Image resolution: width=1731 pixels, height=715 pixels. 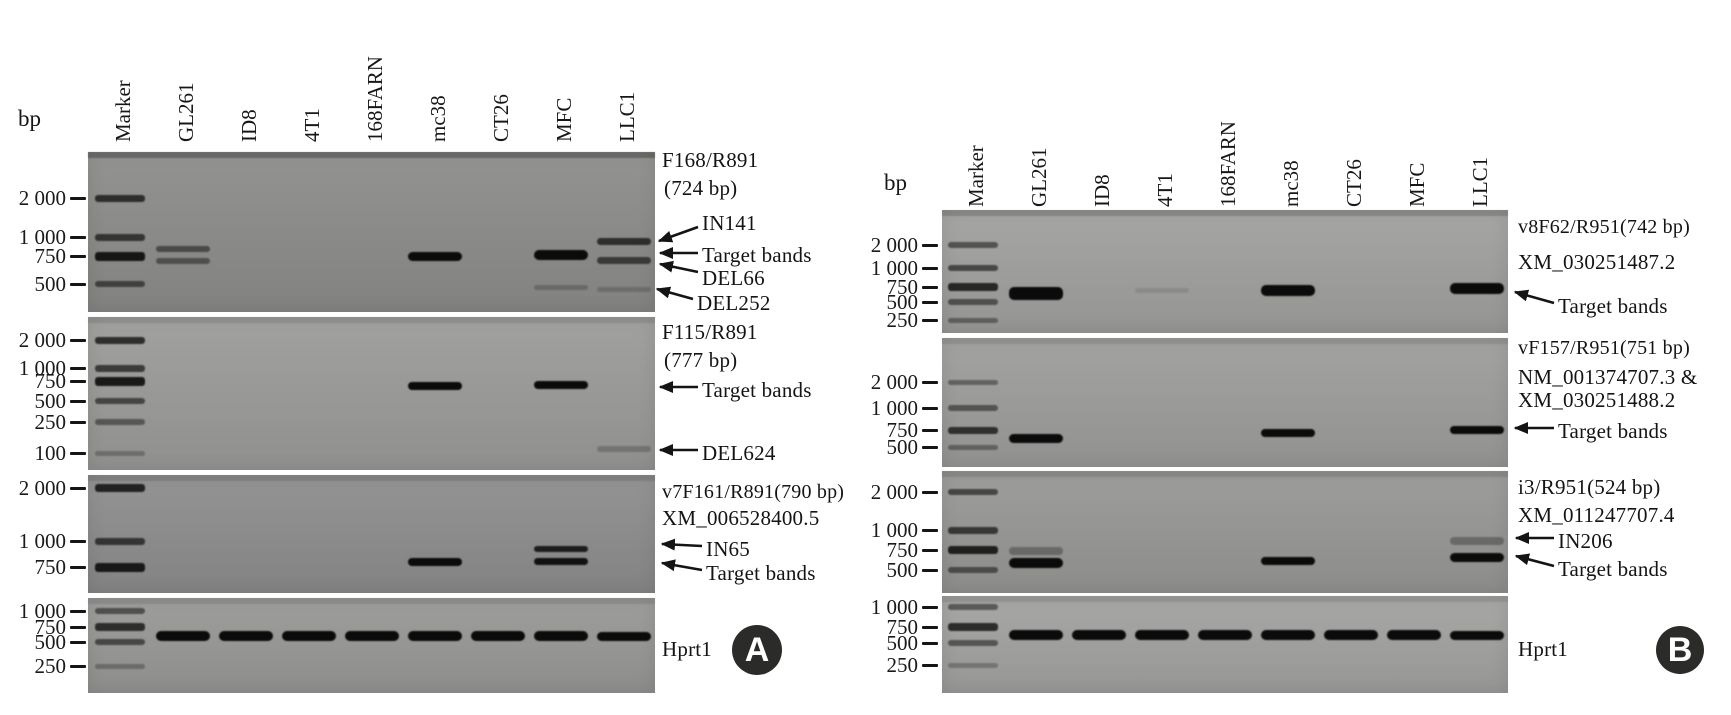 I want to click on gel-annotation: DEL252, so click(x=734, y=303).